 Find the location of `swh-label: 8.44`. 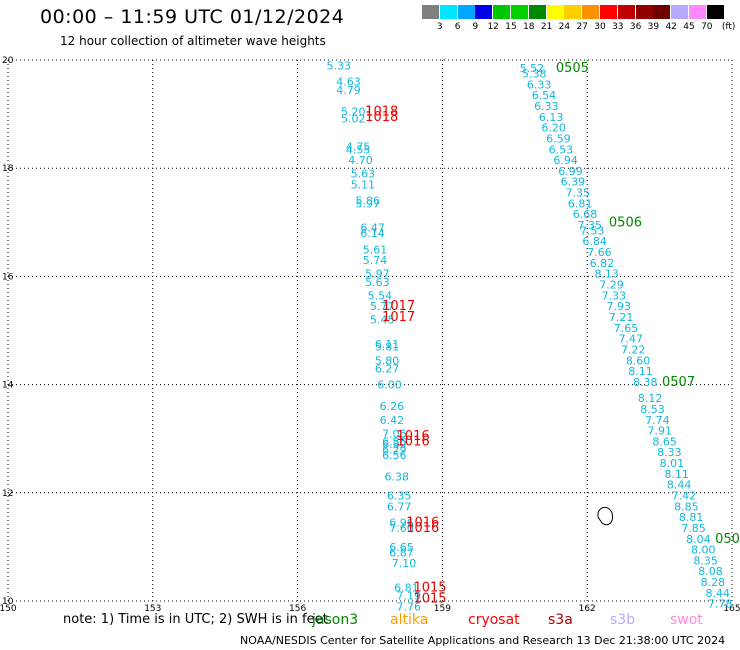

swh-label: 8.44 is located at coordinates (717, 593).